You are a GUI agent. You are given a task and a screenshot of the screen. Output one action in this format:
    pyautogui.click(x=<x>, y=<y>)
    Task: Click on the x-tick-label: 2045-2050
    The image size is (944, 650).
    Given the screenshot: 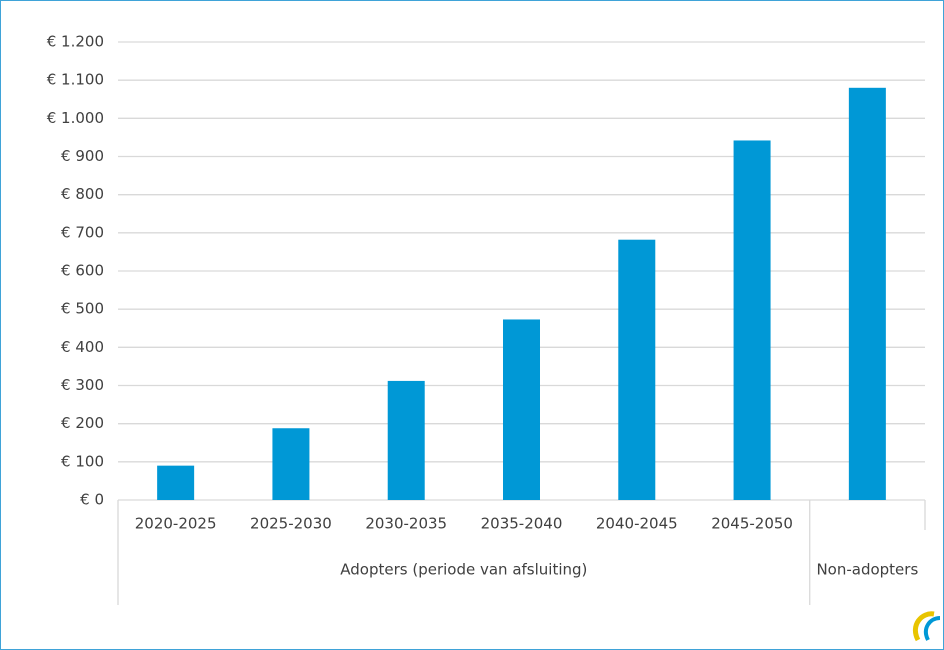 What is the action you would take?
    pyautogui.click(x=752, y=524)
    